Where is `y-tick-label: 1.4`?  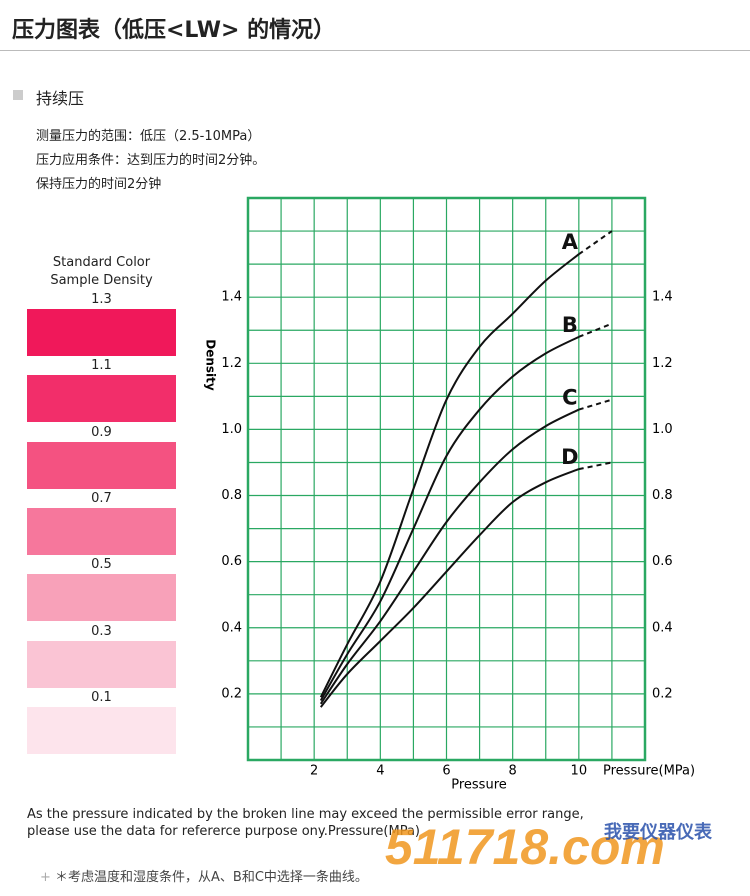
y-tick-label: 1.4 is located at coordinates (231, 297).